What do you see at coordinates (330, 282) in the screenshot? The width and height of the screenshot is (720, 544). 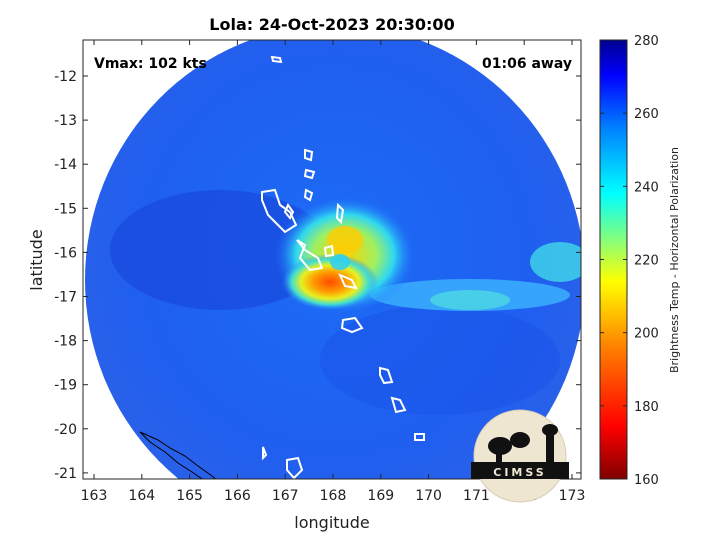 I see `warm-core` at bounding box center [330, 282].